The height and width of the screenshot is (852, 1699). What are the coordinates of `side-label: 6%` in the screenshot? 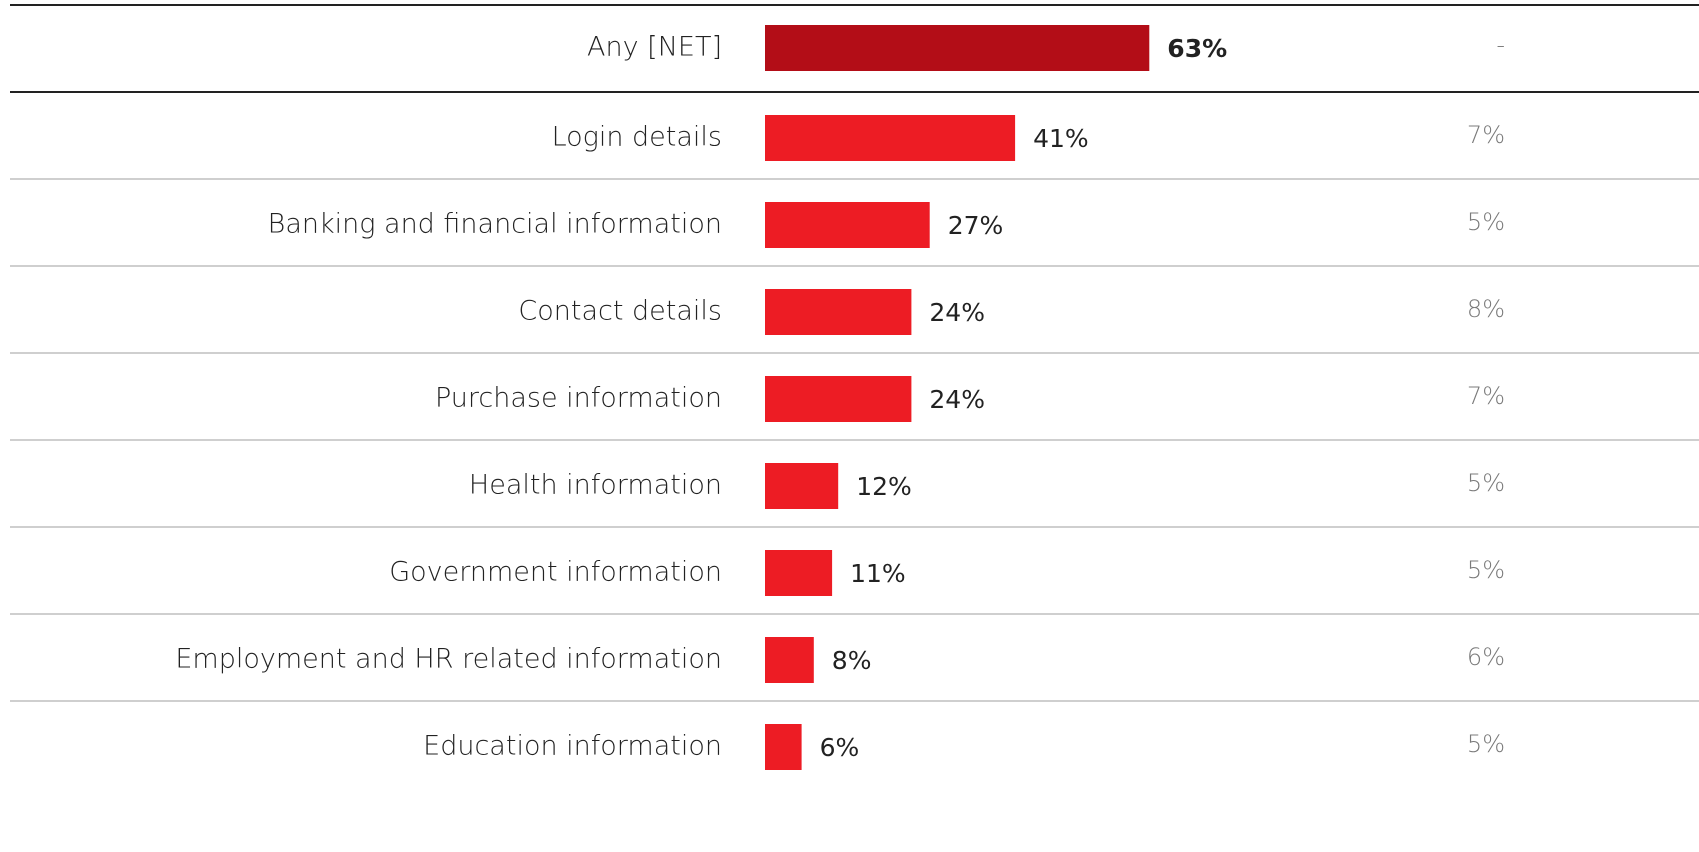 It's located at (1486, 657).